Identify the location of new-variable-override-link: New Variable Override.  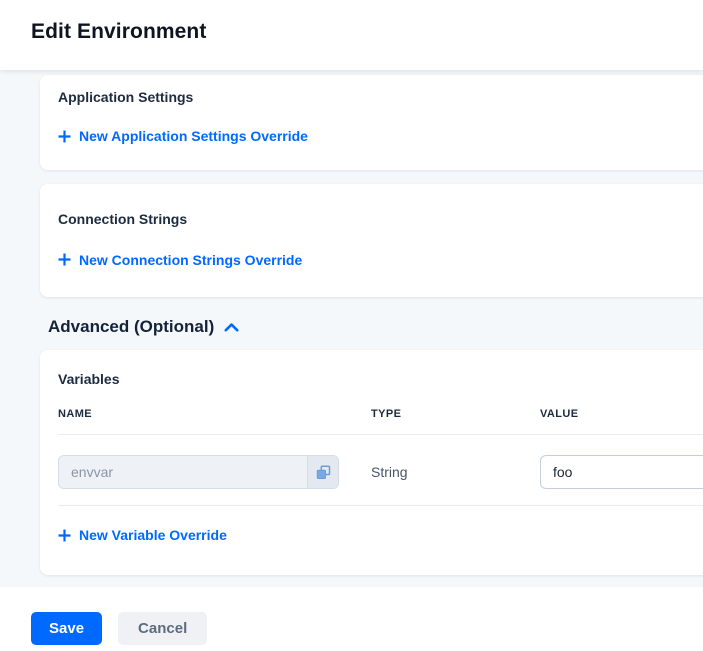
(142, 535).